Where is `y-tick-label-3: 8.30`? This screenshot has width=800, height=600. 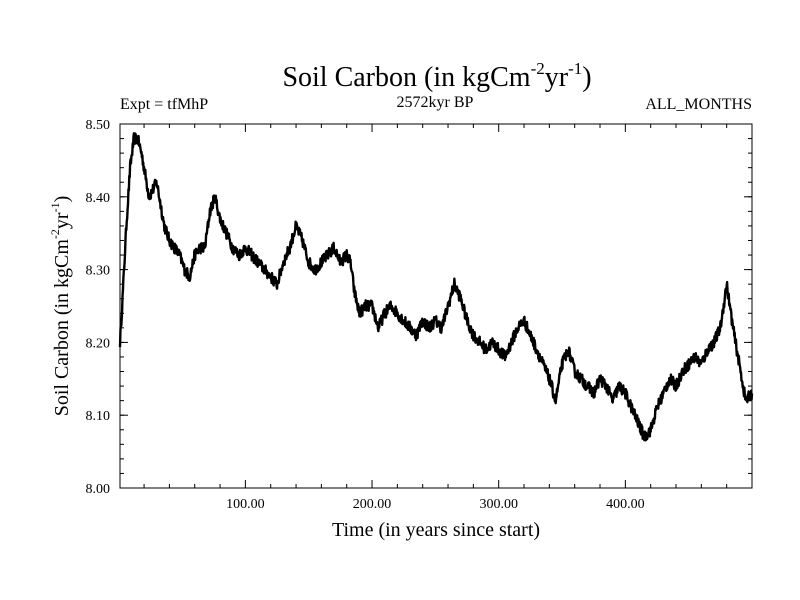 y-tick-label-3: 8.30 is located at coordinates (98, 271).